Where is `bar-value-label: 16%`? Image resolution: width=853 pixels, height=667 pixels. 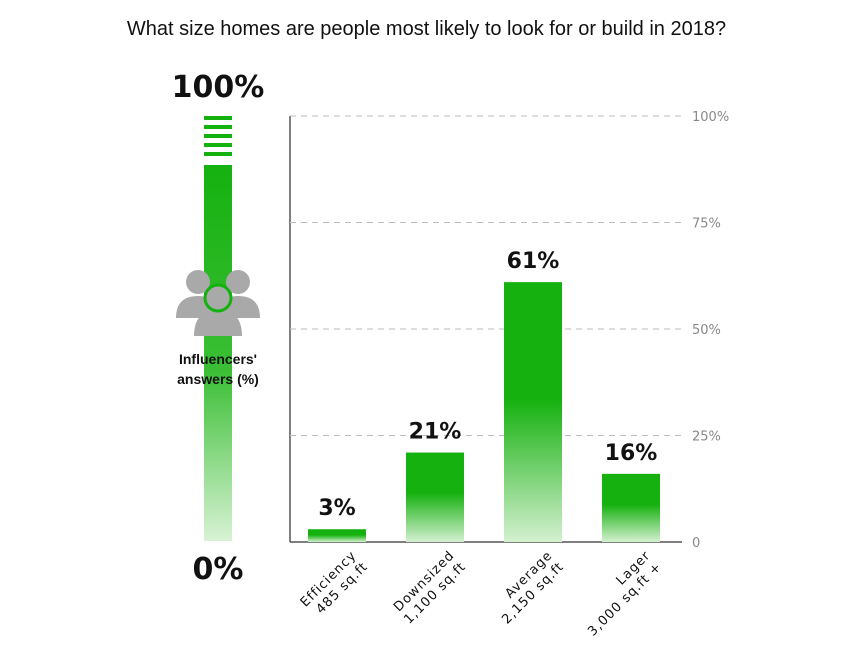 bar-value-label: 16% is located at coordinates (631, 453).